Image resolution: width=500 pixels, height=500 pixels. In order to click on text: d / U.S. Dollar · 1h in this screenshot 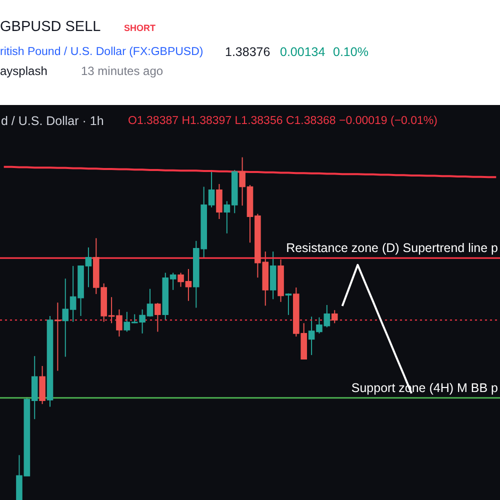, I will do `click(52, 121)`.